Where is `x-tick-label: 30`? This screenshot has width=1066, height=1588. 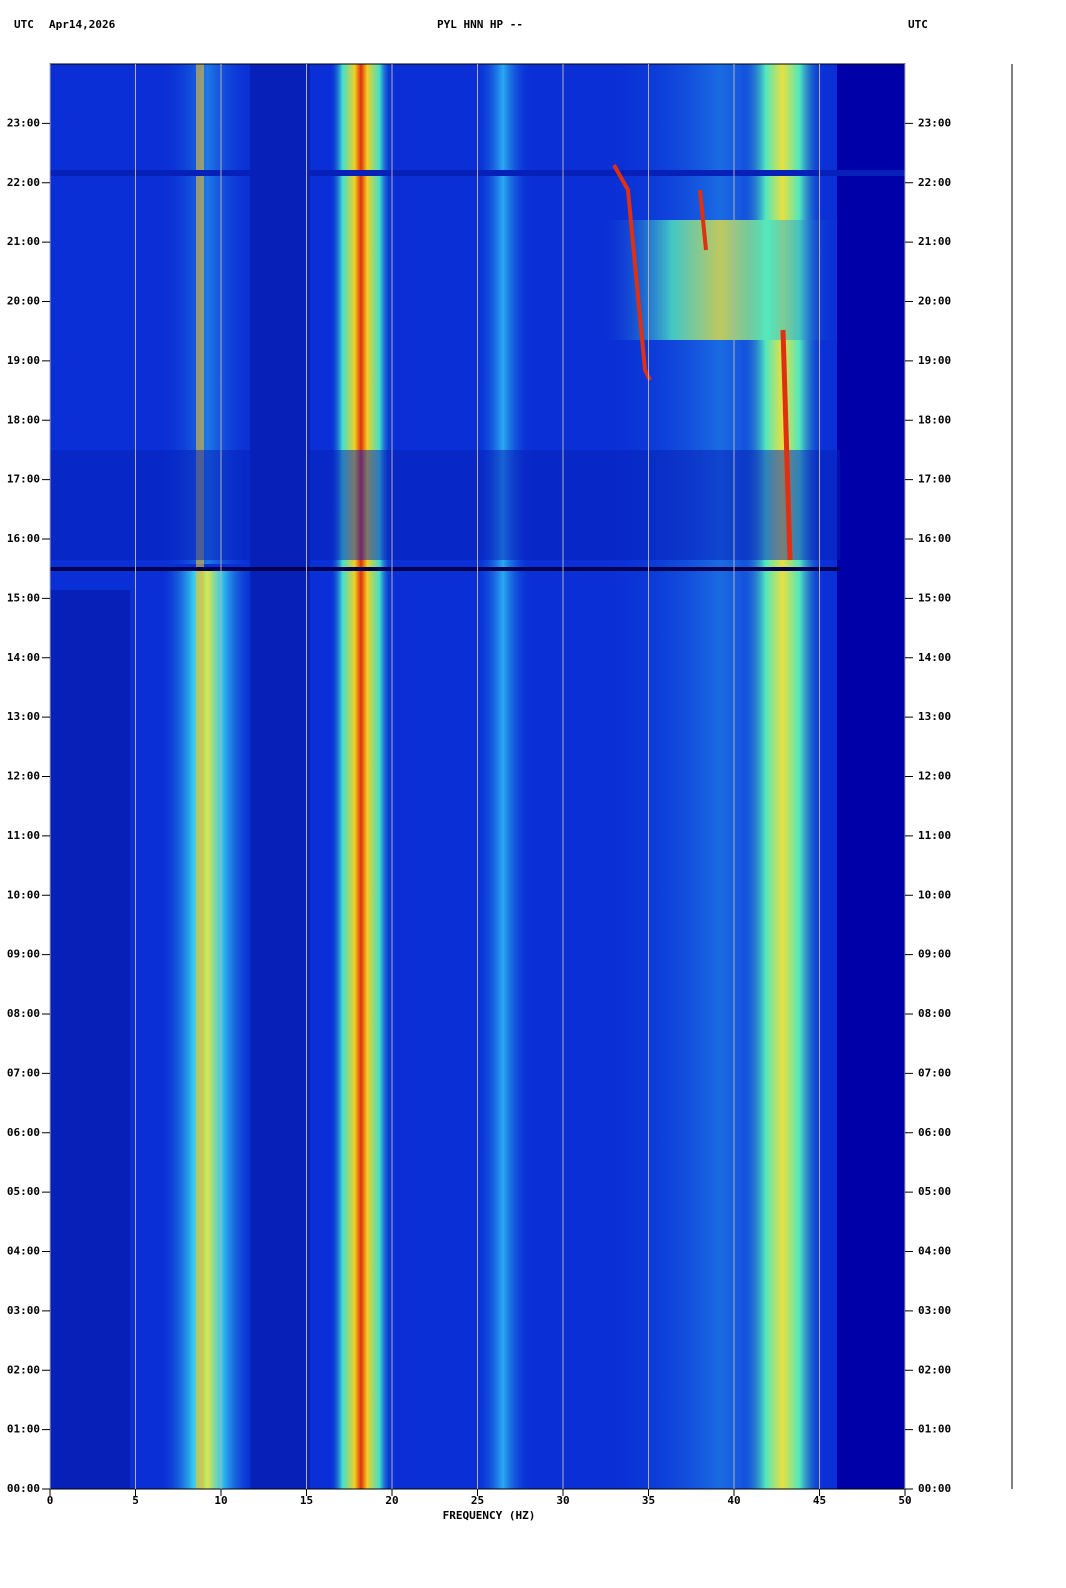
x-tick-label: 30 is located at coordinates (562, 1500).